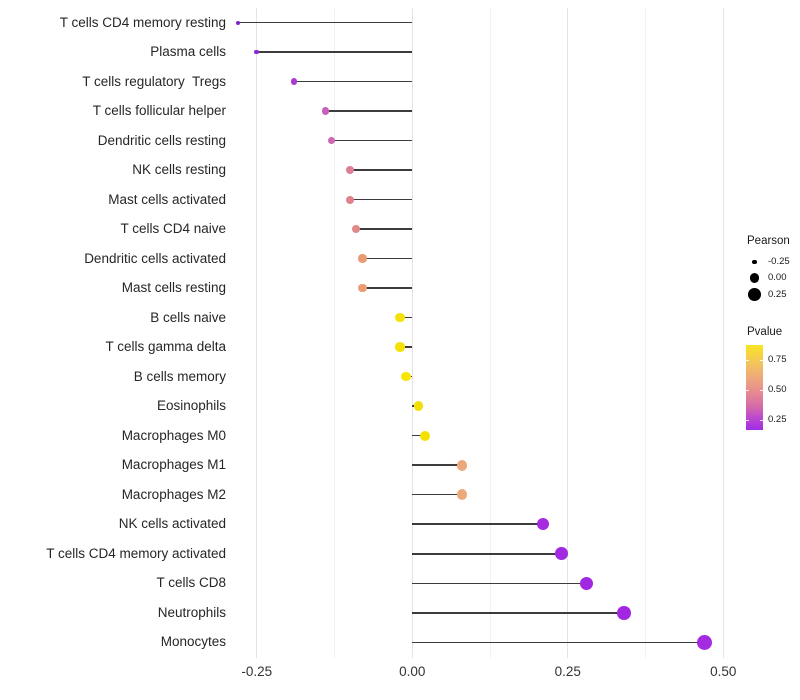 The image size is (800, 700). I want to click on legend-size-label: 0.00, so click(777, 278).